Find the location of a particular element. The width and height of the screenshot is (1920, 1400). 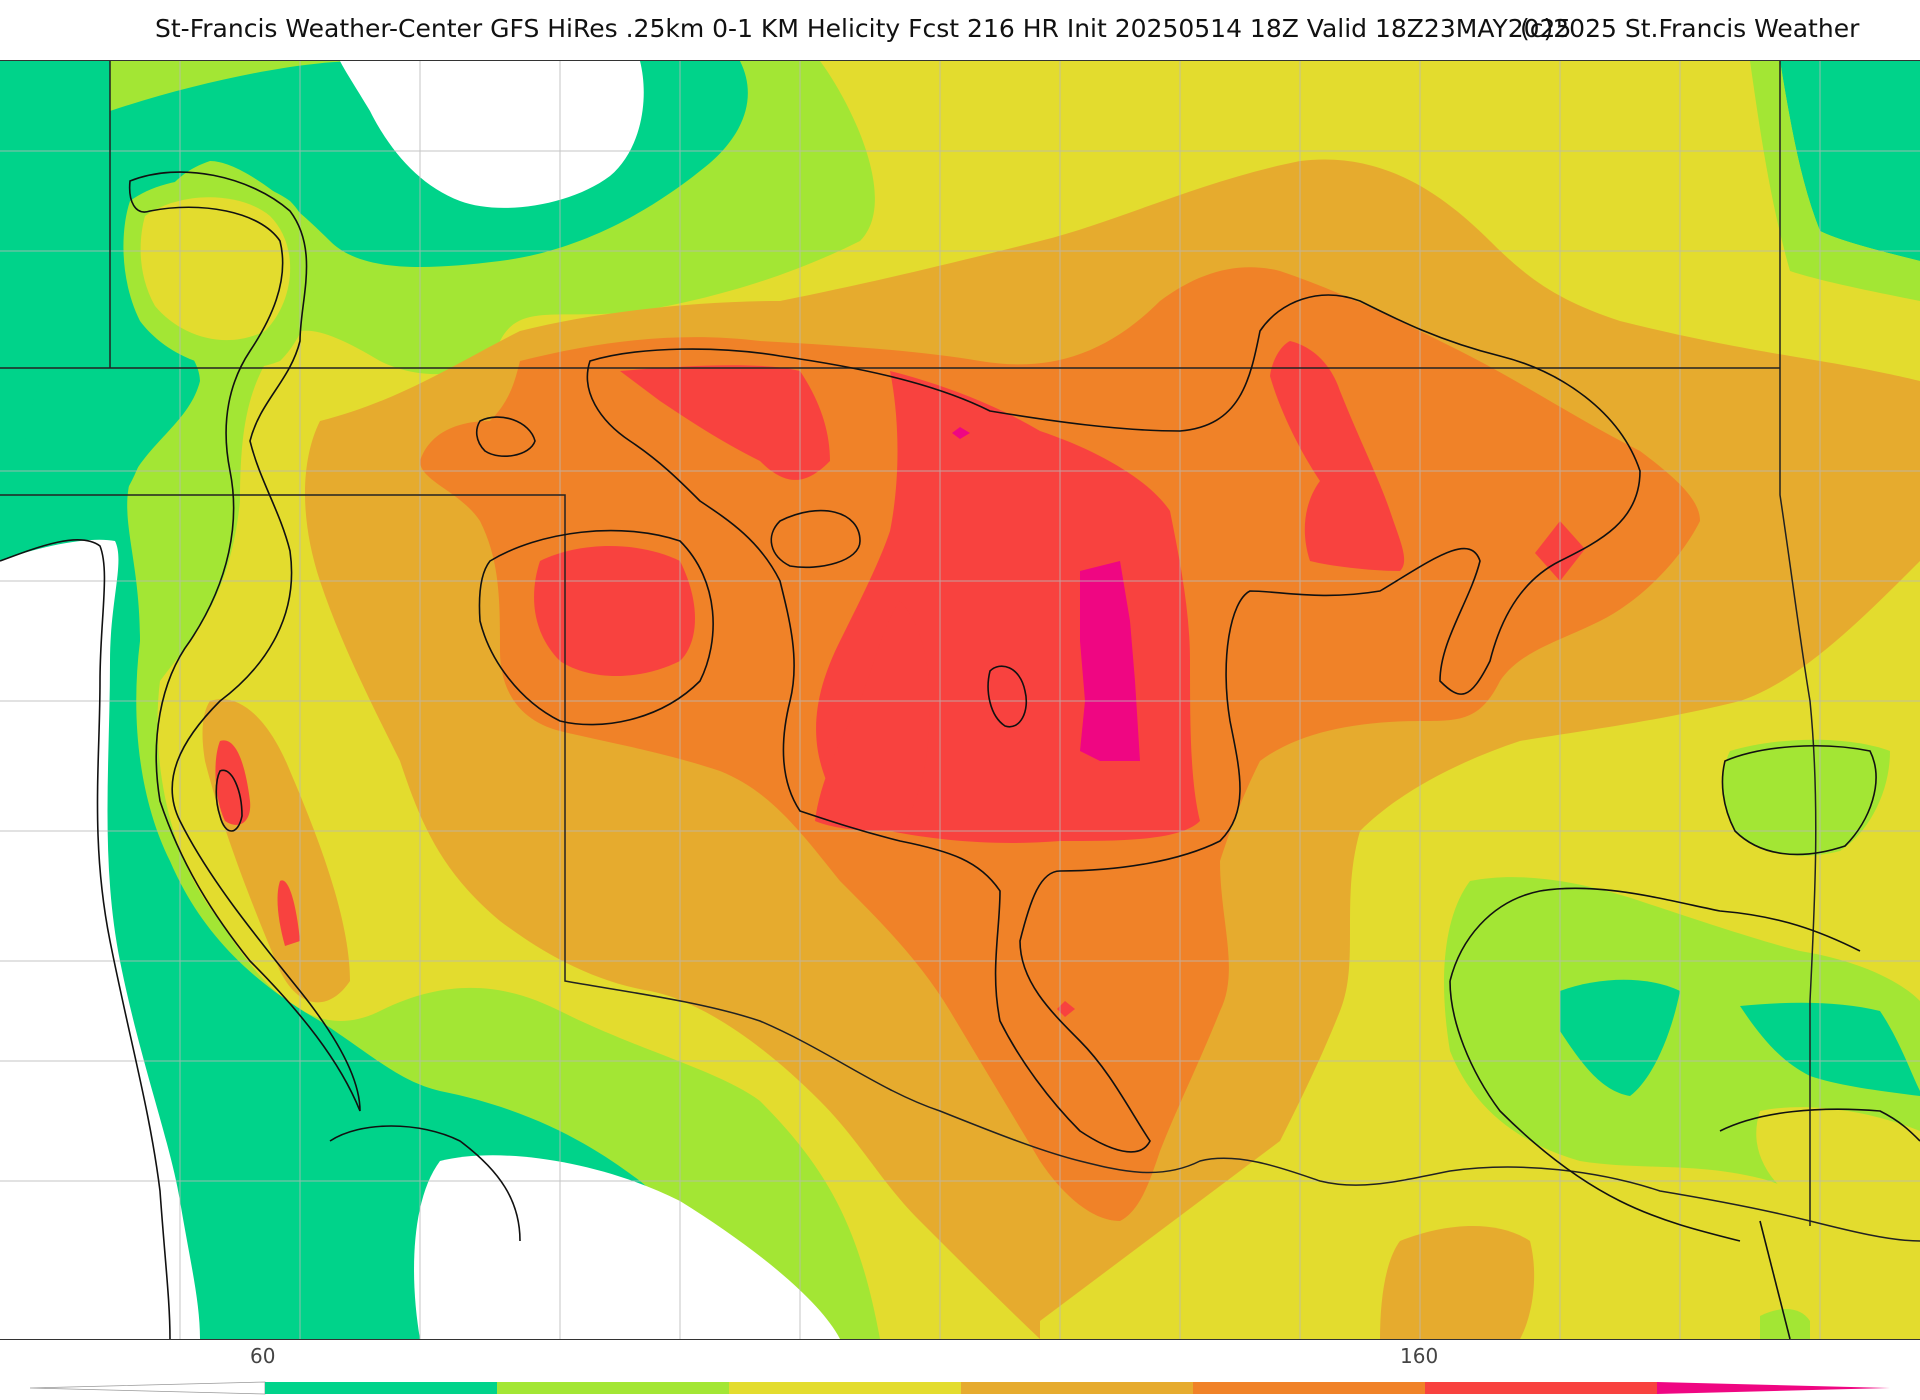

colorbar-tick-160: 160 is located at coordinates (1419, 1356).